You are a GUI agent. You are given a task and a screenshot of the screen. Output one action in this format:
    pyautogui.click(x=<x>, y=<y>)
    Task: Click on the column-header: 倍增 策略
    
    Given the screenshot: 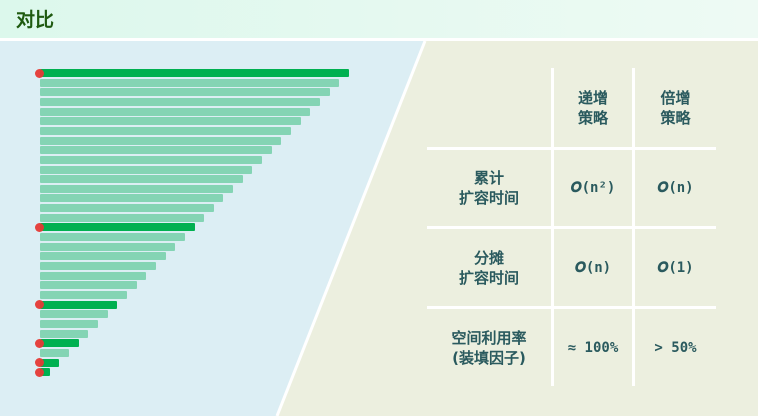 What is the action you would take?
    pyautogui.click(x=675, y=107)
    